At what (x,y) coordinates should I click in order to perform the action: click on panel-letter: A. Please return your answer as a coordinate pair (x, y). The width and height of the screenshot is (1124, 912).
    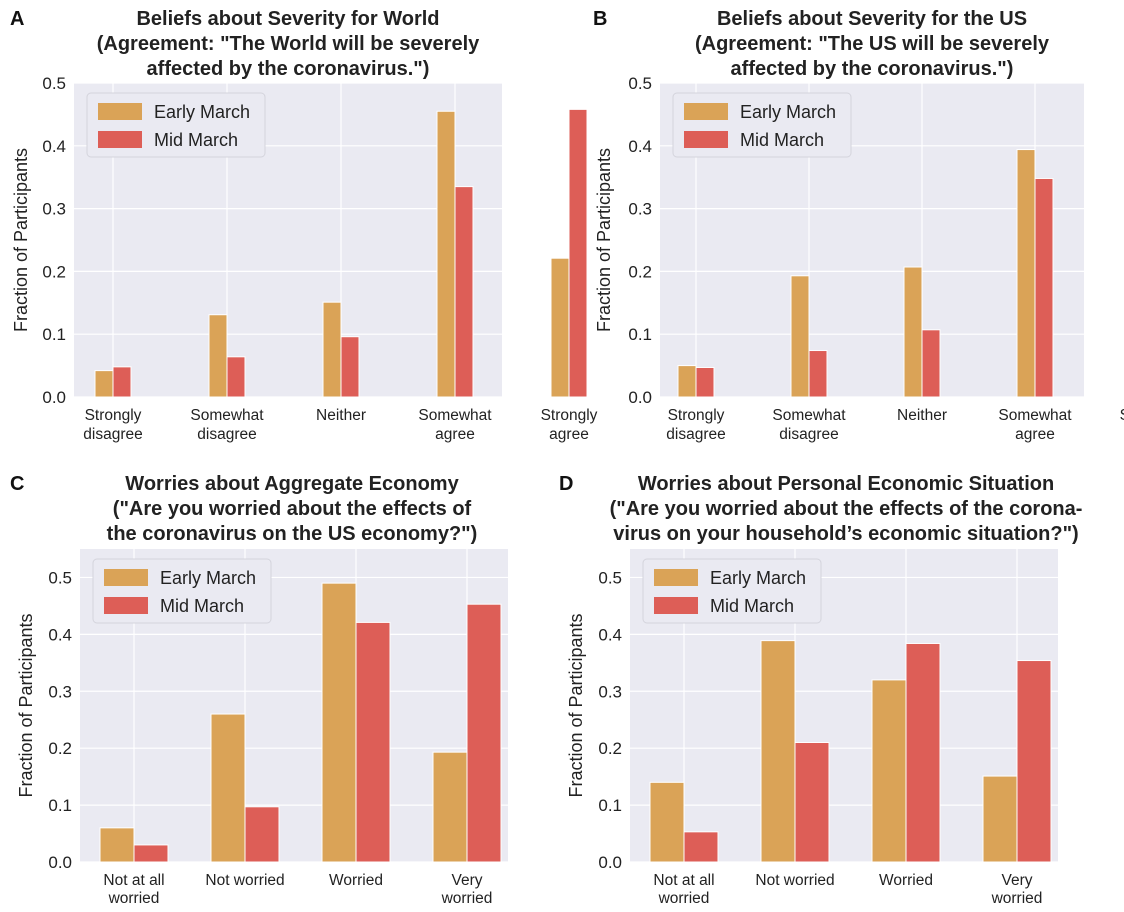
    Looking at the image, I should click on (17, 19).